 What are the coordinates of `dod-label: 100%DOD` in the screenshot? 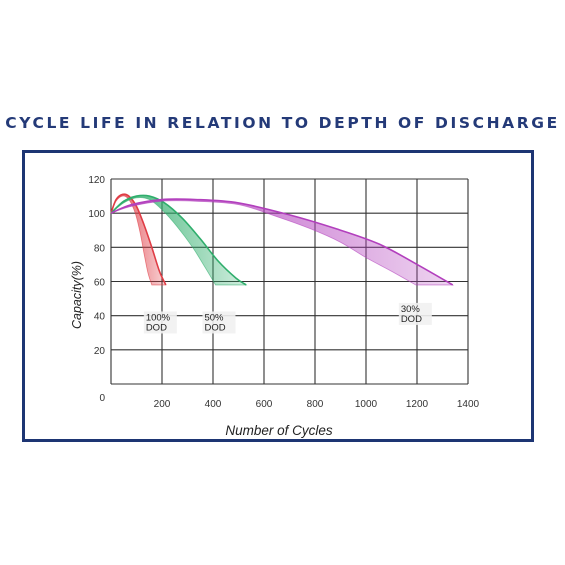 It's located at (160, 322).